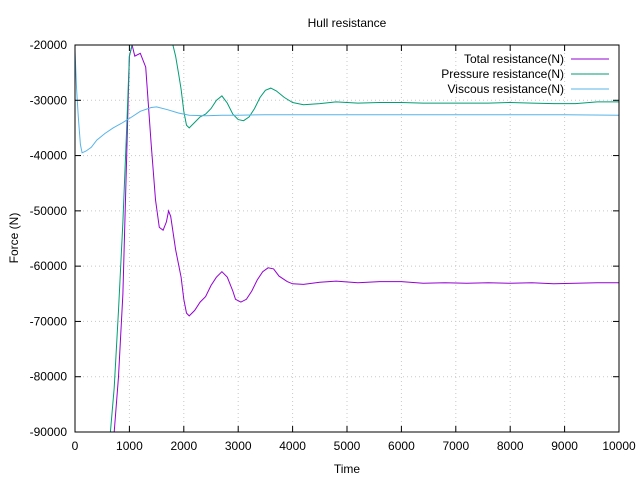 The width and height of the screenshot is (640, 480). I want to click on y-tick-label: -50000, so click(49, 211).